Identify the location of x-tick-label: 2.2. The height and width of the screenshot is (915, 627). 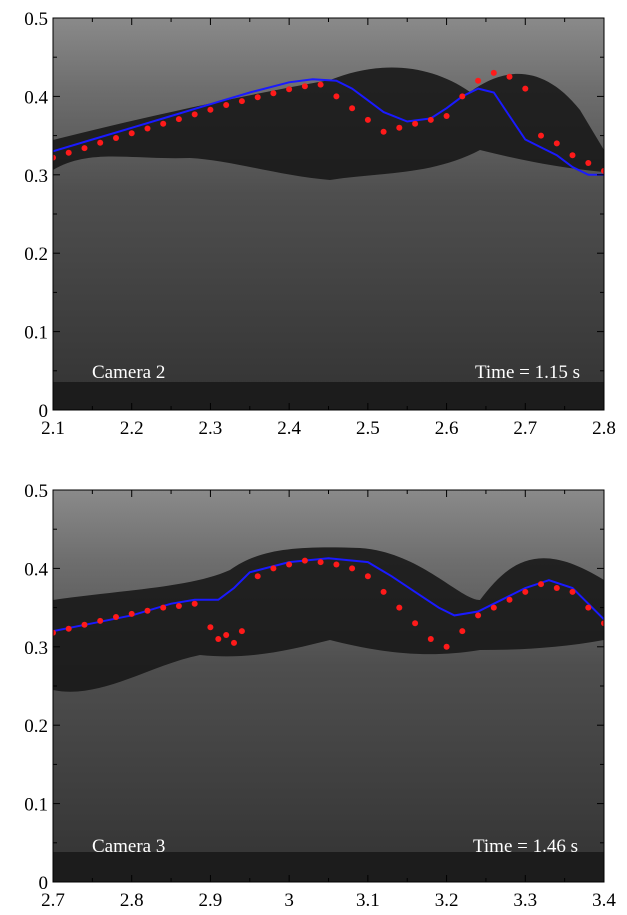
(132, 428).